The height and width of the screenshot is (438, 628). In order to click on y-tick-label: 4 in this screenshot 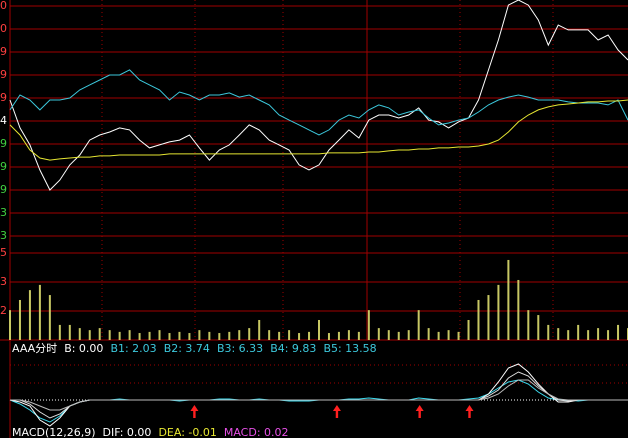, I will do `click(3, 120)`.